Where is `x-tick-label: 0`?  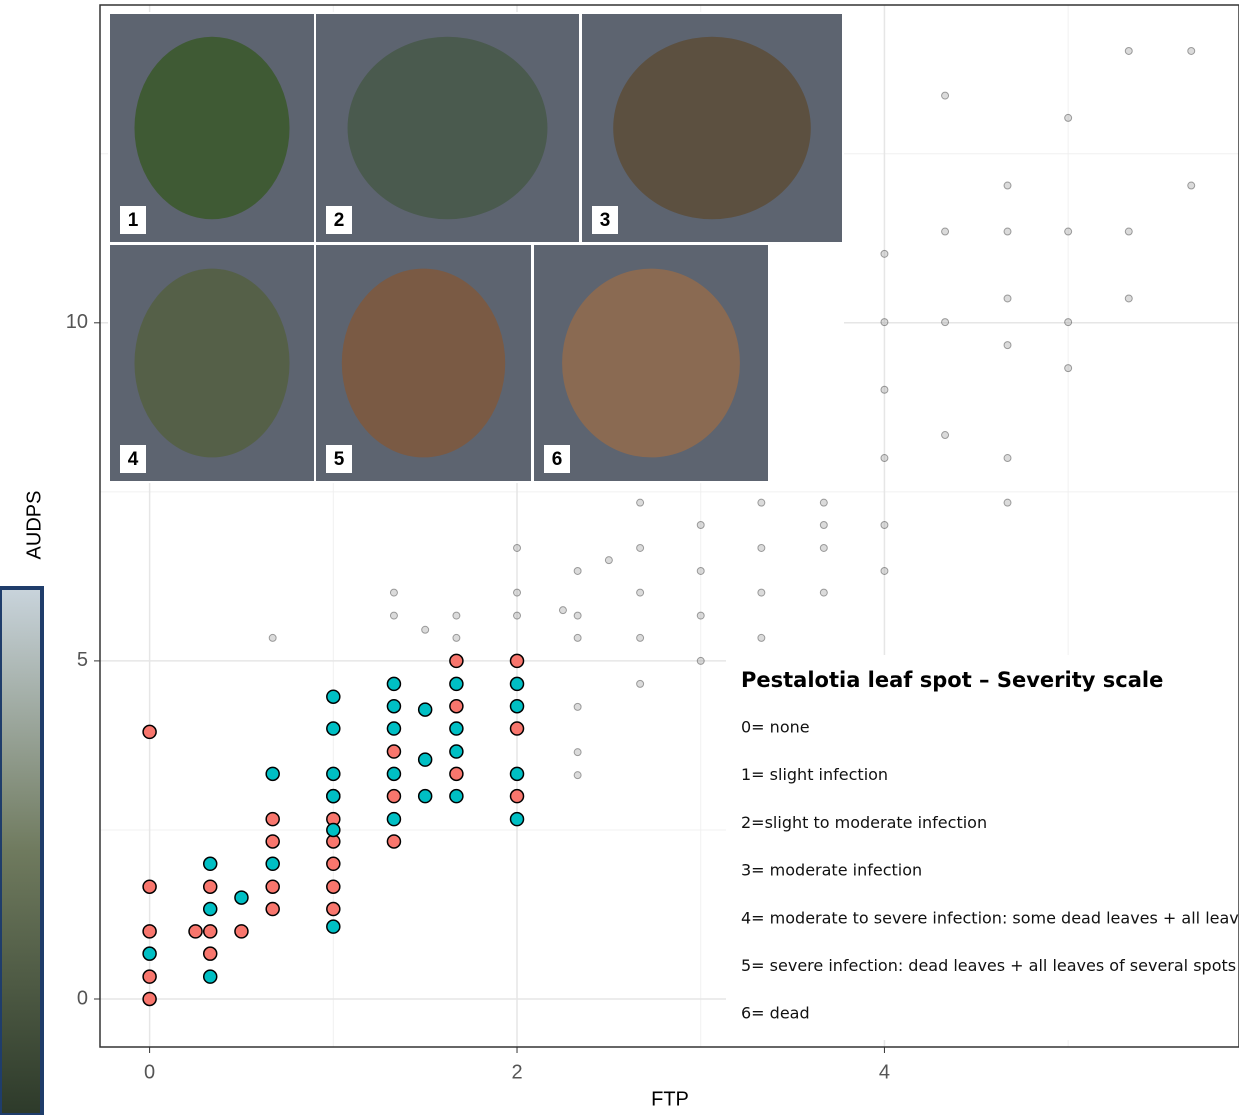 x-tick-label: 0 is located at coordinates (149, 1072).